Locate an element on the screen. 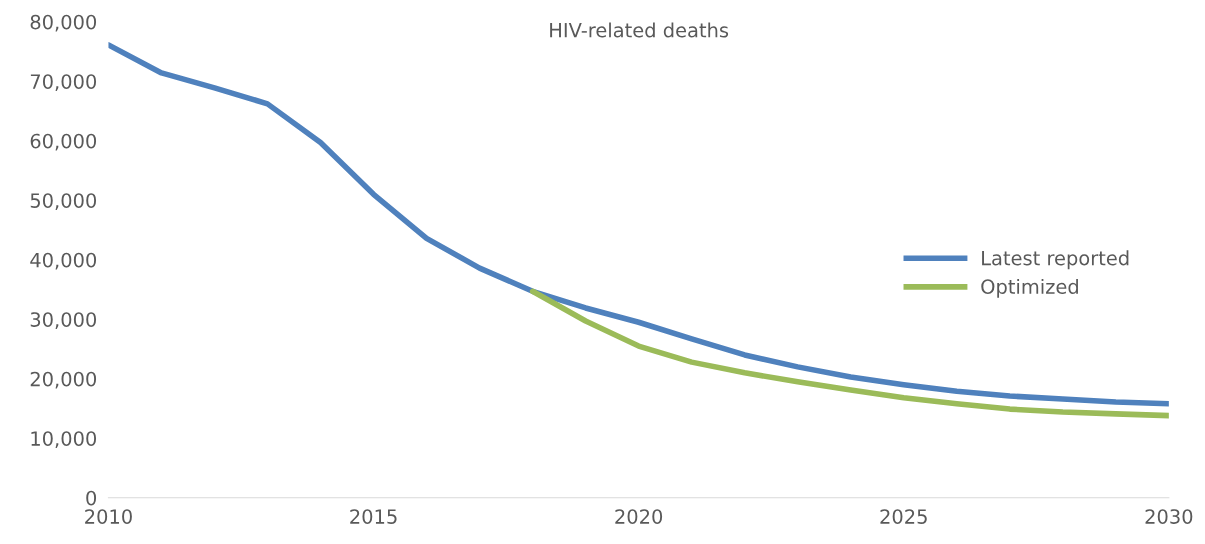 The width and height of the screenshot is (1205, 544). x-tick-label: 2020 is located at coordinates (639, 516).